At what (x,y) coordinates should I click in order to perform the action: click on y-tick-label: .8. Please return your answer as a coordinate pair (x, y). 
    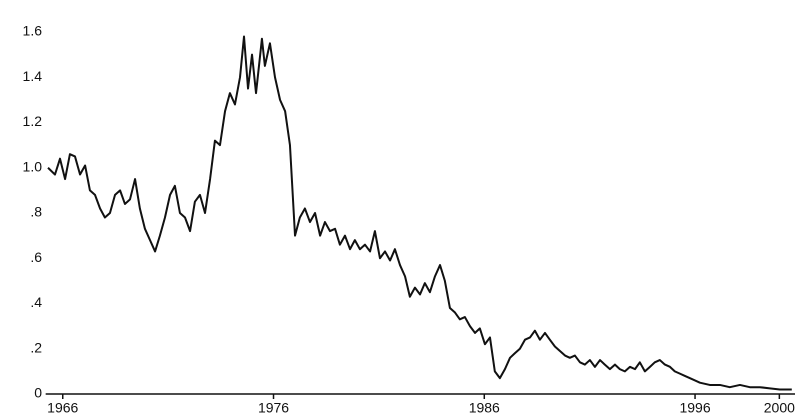
    Looking at the image, I should click on (36, 212).